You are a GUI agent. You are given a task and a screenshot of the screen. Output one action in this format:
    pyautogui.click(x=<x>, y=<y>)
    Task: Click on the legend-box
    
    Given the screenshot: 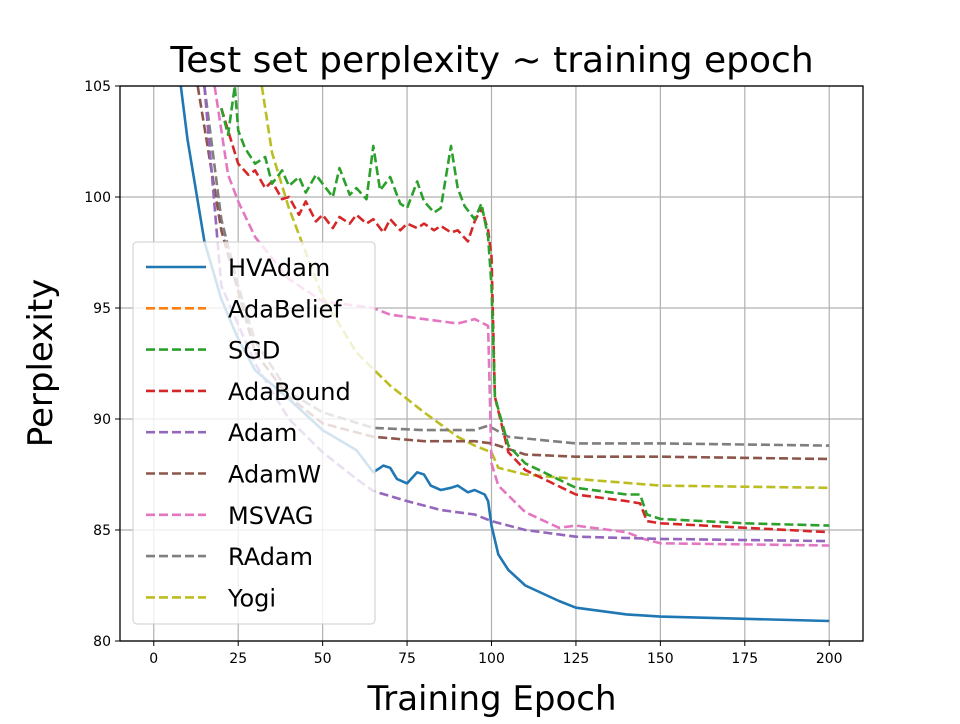 What is the action you would take?
    pyautogui.click(x=254, y=433)
    